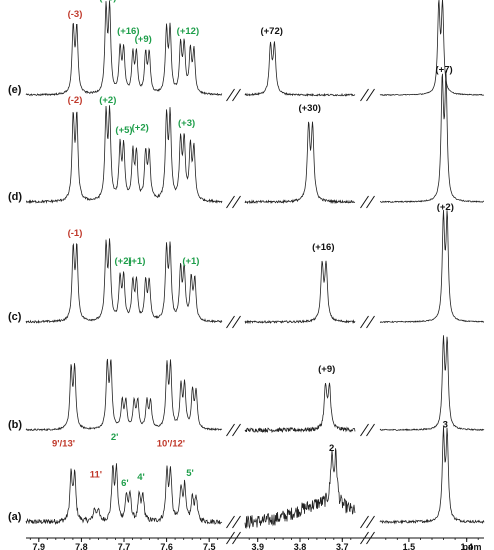  I want to click on x-axis-label: ppm, so click(472, 546).